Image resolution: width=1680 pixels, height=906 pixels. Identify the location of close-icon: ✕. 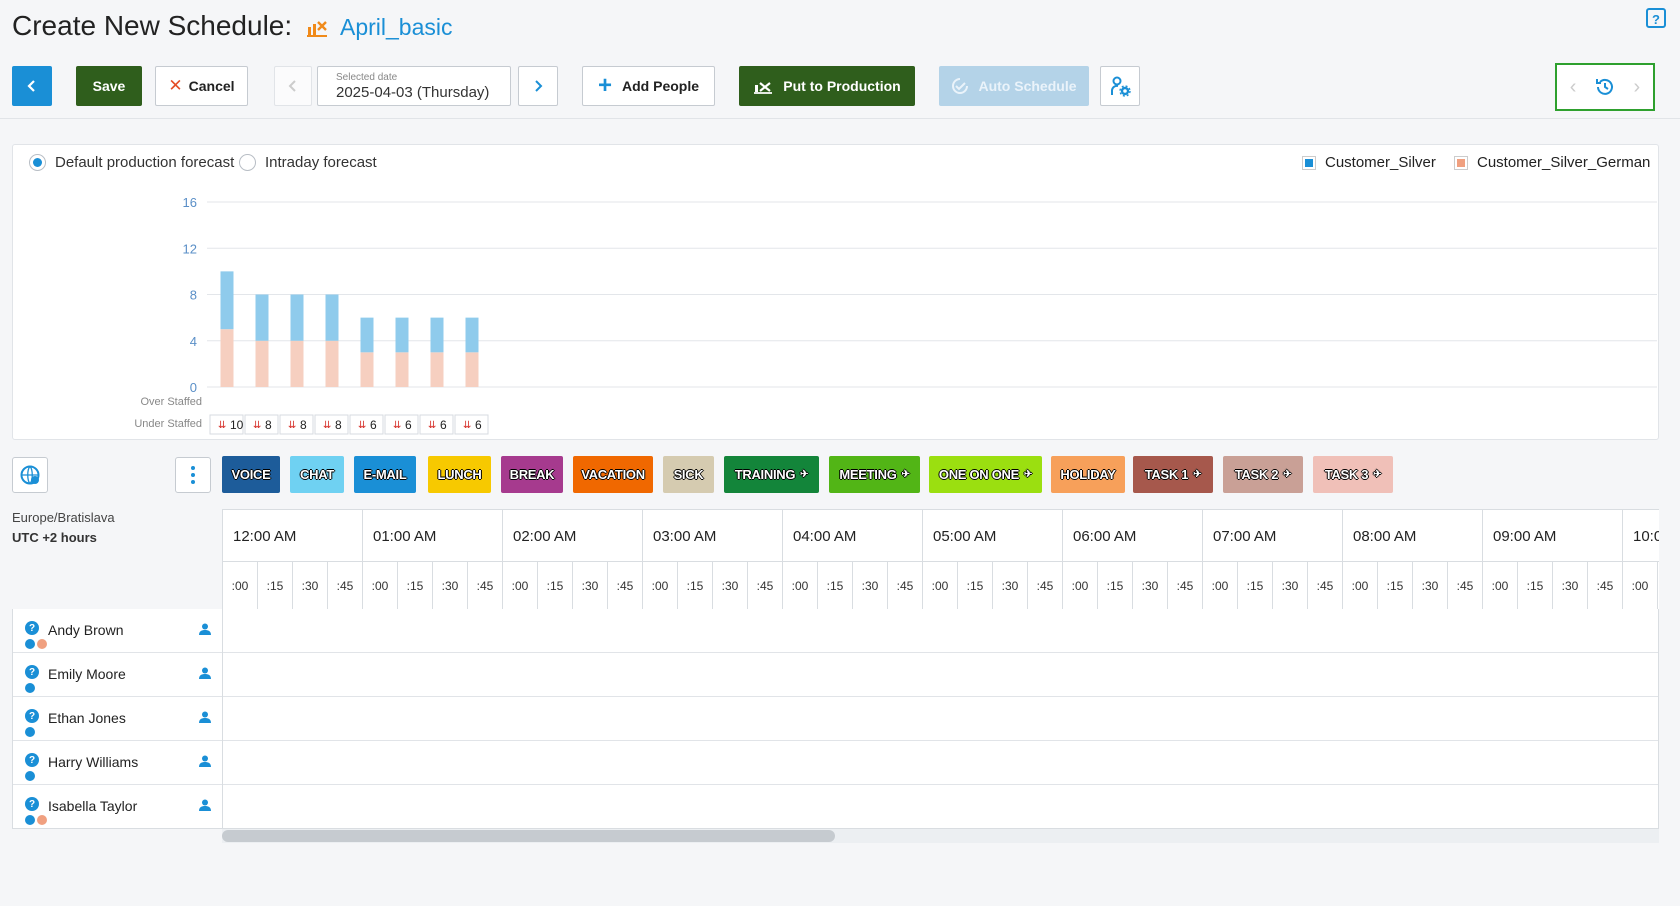
(175, 85).